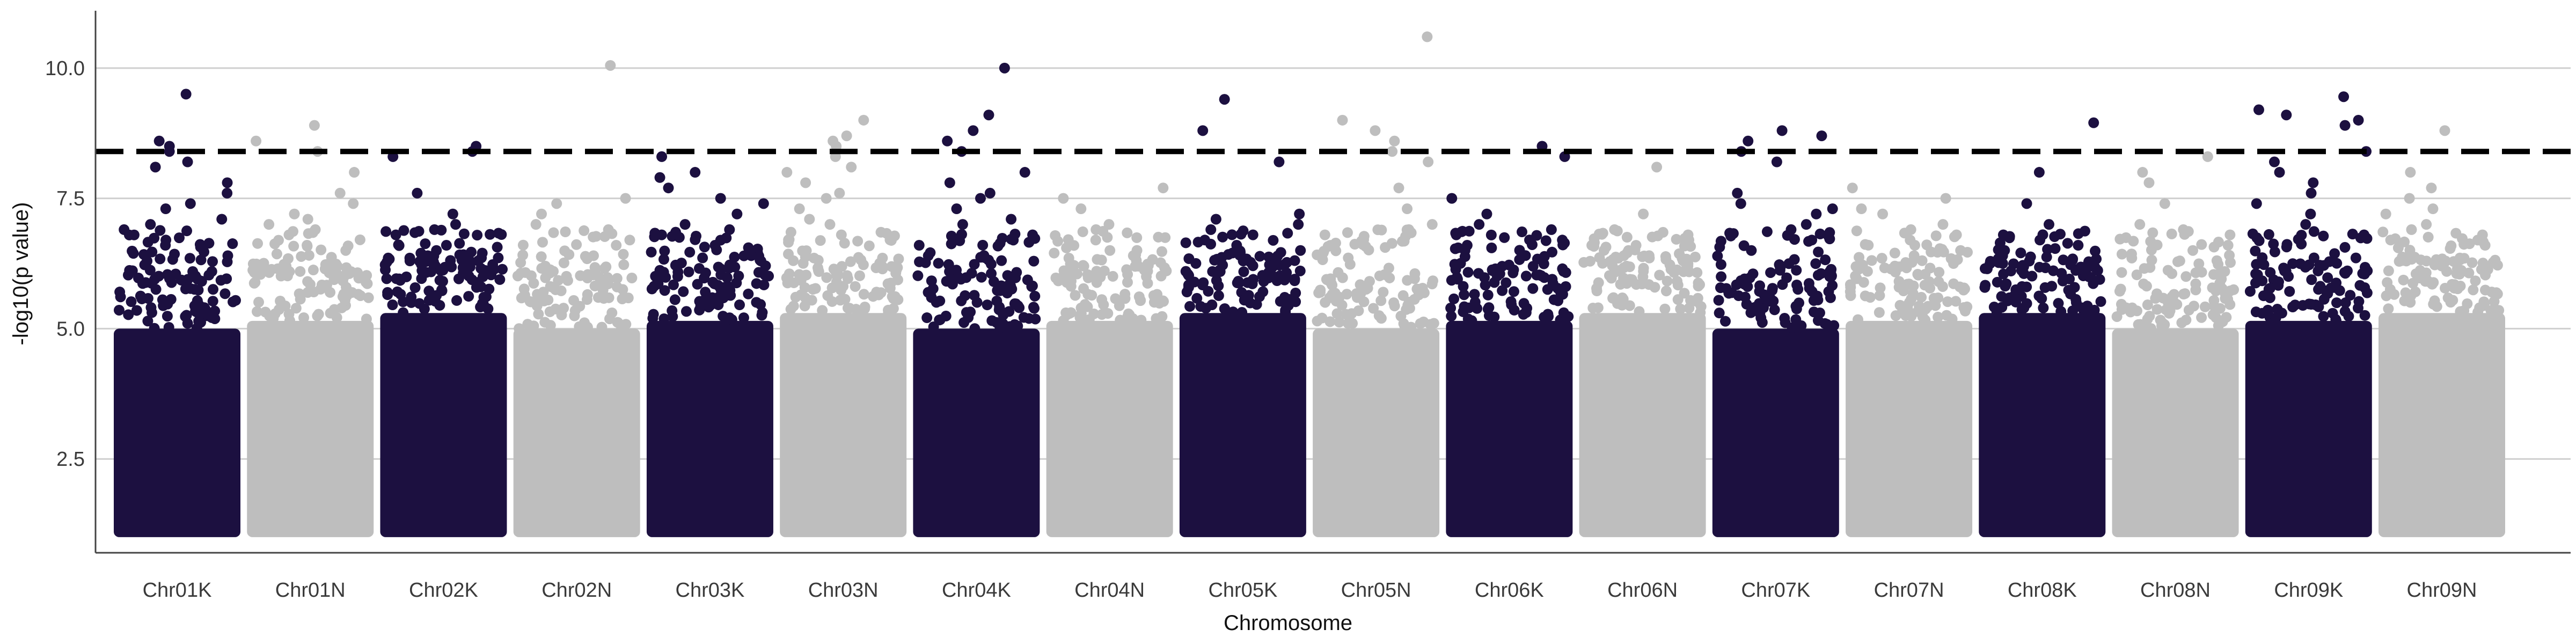  I want to click on y-tick-label: 5.0, so click(70, 329).